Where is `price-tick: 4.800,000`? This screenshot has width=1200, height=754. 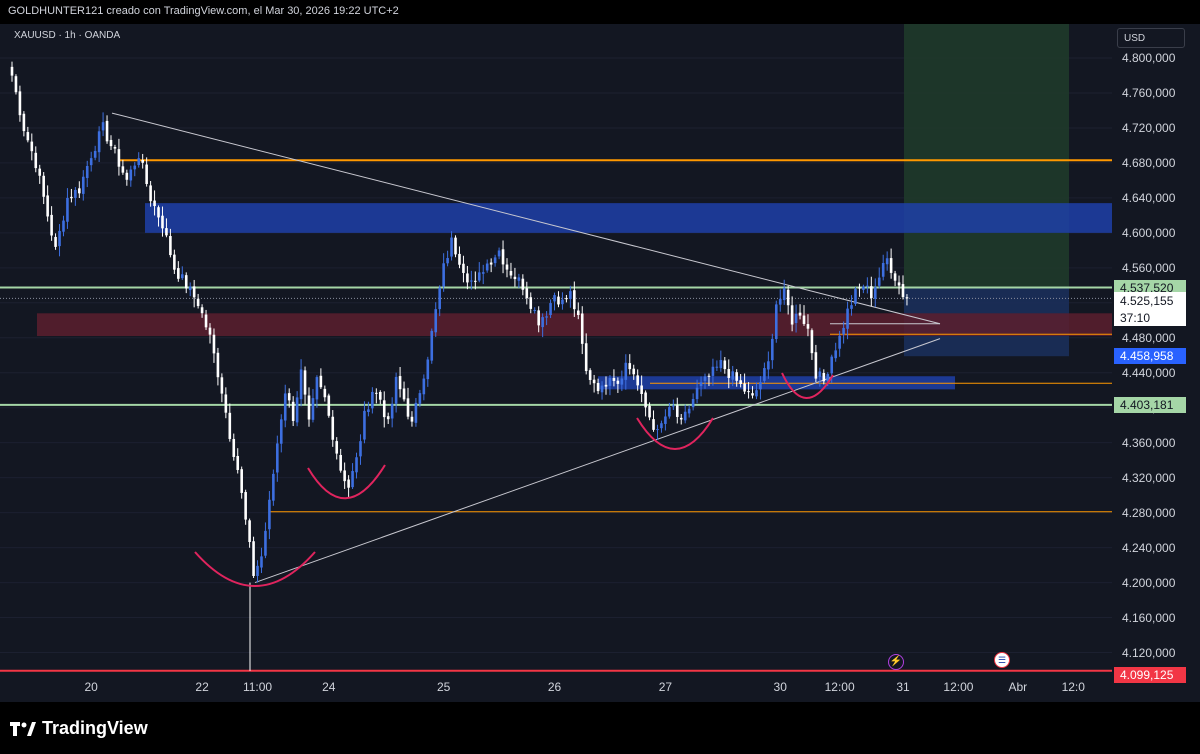
price-tick: 4.800,000 is located at coordinates (1149, 58).